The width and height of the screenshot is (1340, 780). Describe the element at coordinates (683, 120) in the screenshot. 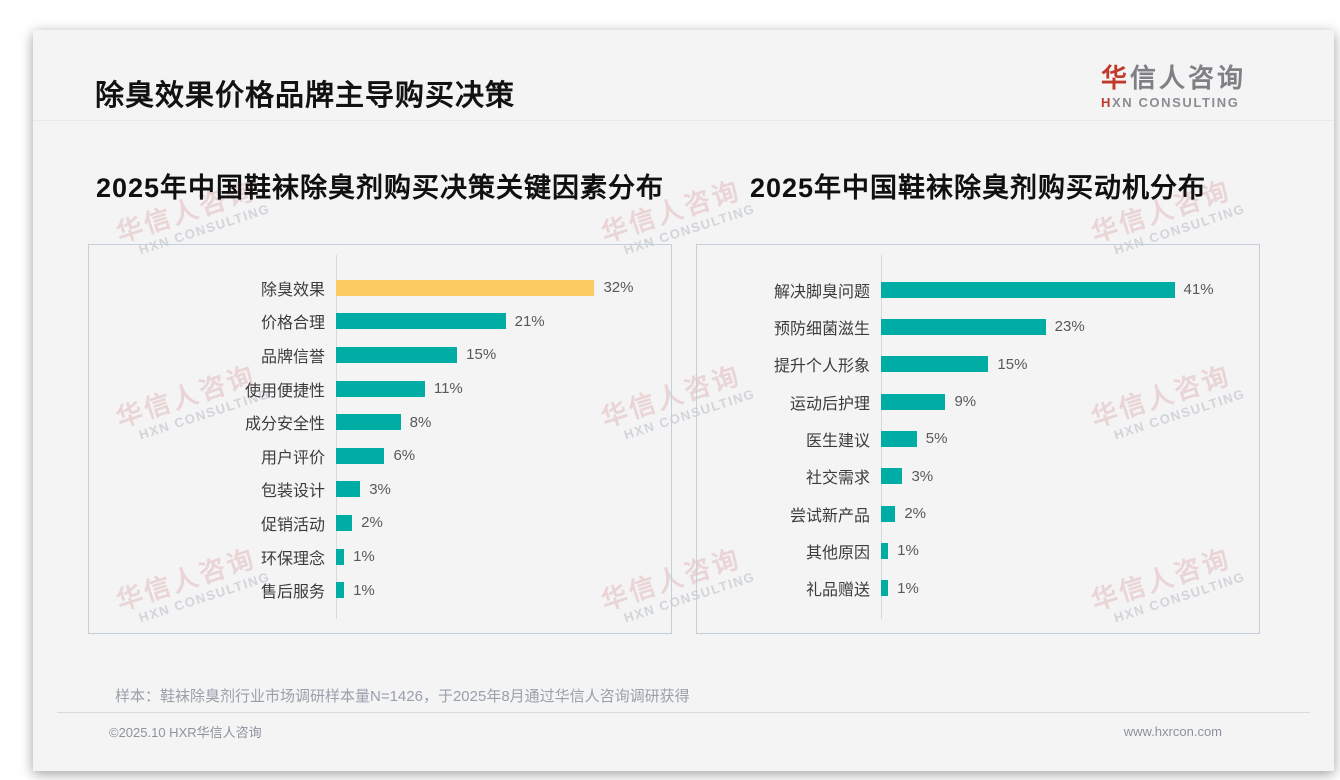

I see `header-divider` at that location.